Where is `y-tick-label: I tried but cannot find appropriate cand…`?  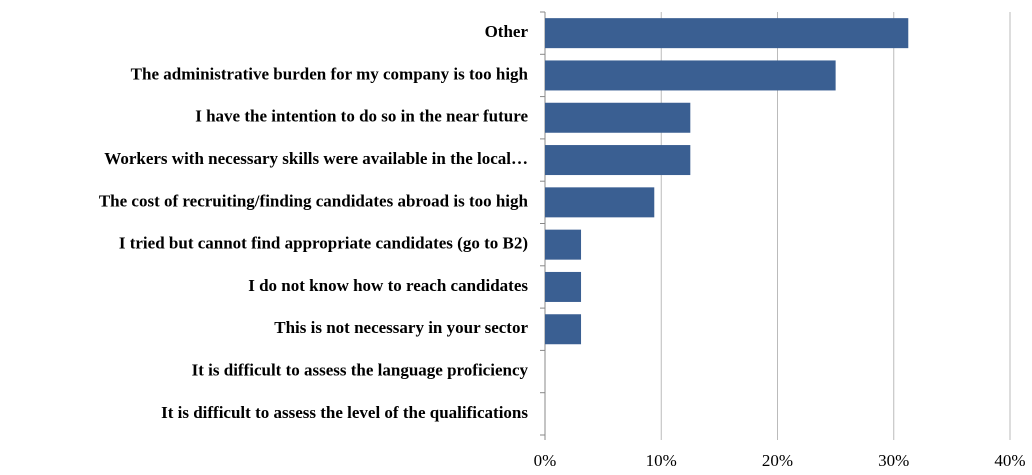
y-tick-label: I tried but cannot find appropriate cand… is located at coordinates (323, 243).